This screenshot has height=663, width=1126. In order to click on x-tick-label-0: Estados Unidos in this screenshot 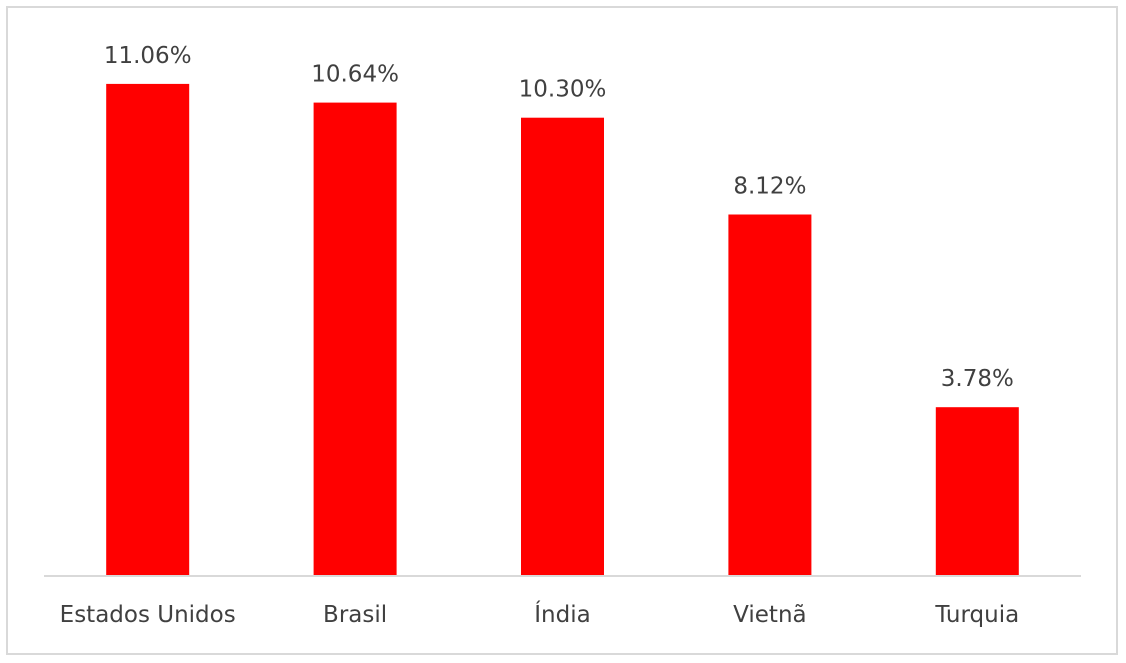, I will do `click(148, 615)`.